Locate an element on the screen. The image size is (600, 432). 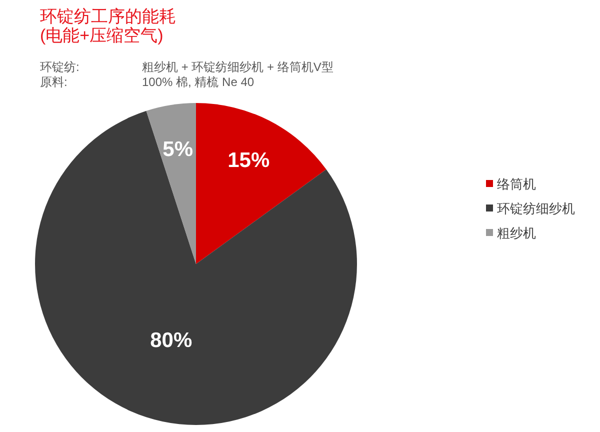
legend-label: 络筒机 is located at coordinates (516, 184).